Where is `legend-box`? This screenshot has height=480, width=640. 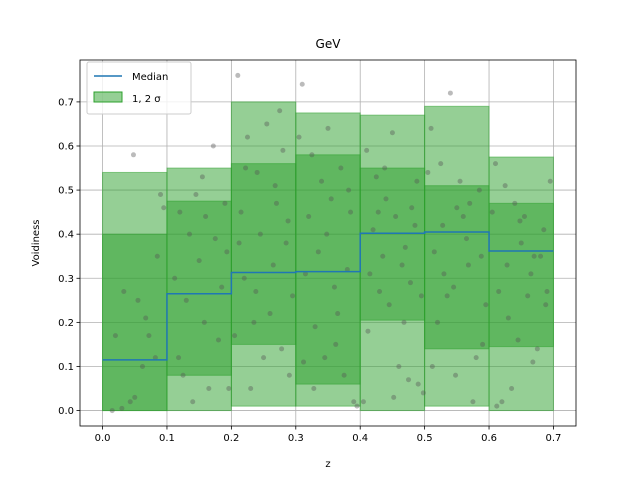 legend-box is located at coordinates (139, 88).